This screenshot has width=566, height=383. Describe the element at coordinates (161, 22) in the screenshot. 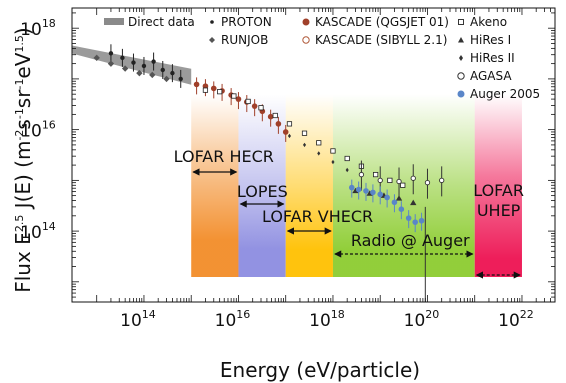

I see `legend-label: Direct data` at that location.